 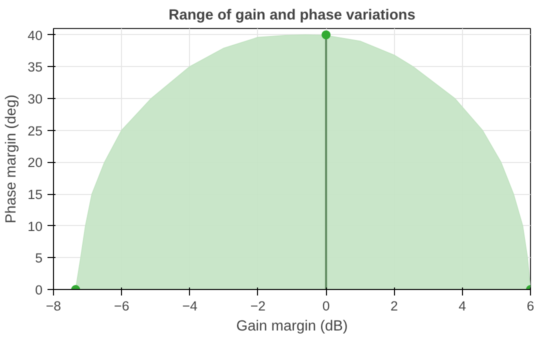 I want to click on x-tick-label: −4, so click(x=190, y=306).